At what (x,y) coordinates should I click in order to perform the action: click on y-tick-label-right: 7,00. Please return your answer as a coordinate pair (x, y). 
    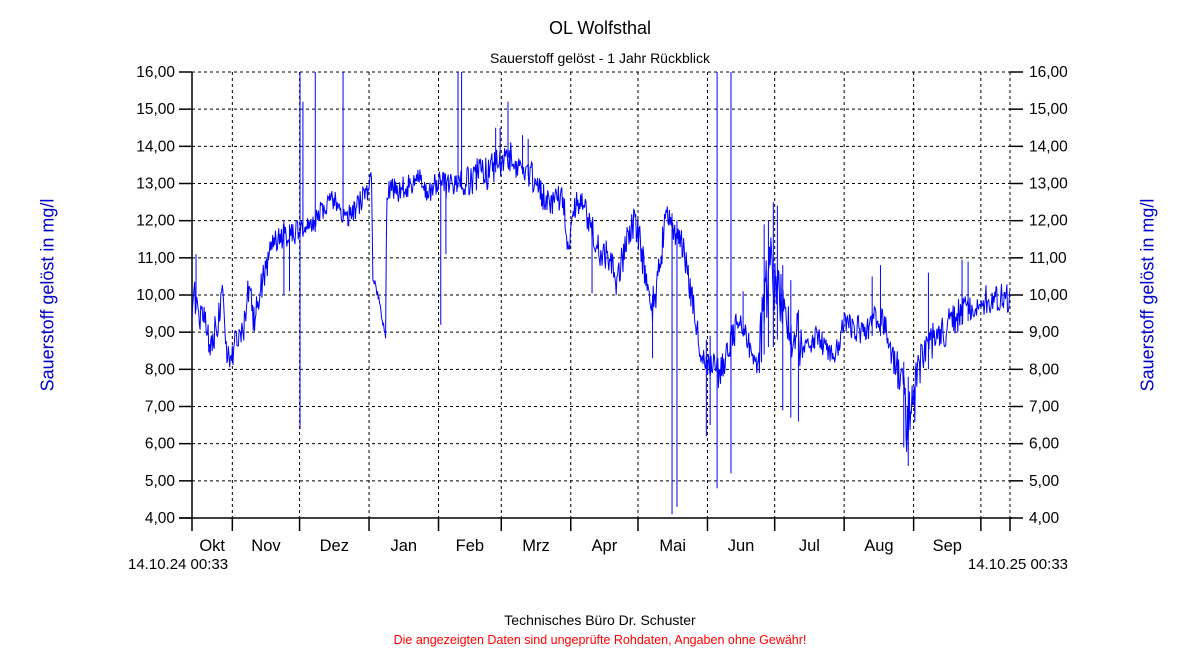
    Looking at the image, I should click on (1044, 407).